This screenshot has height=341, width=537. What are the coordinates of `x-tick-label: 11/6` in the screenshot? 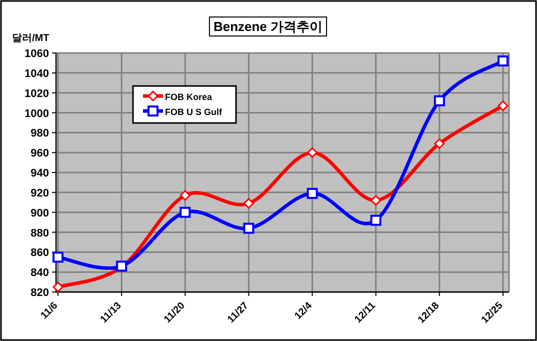 It's located at (49, 311).